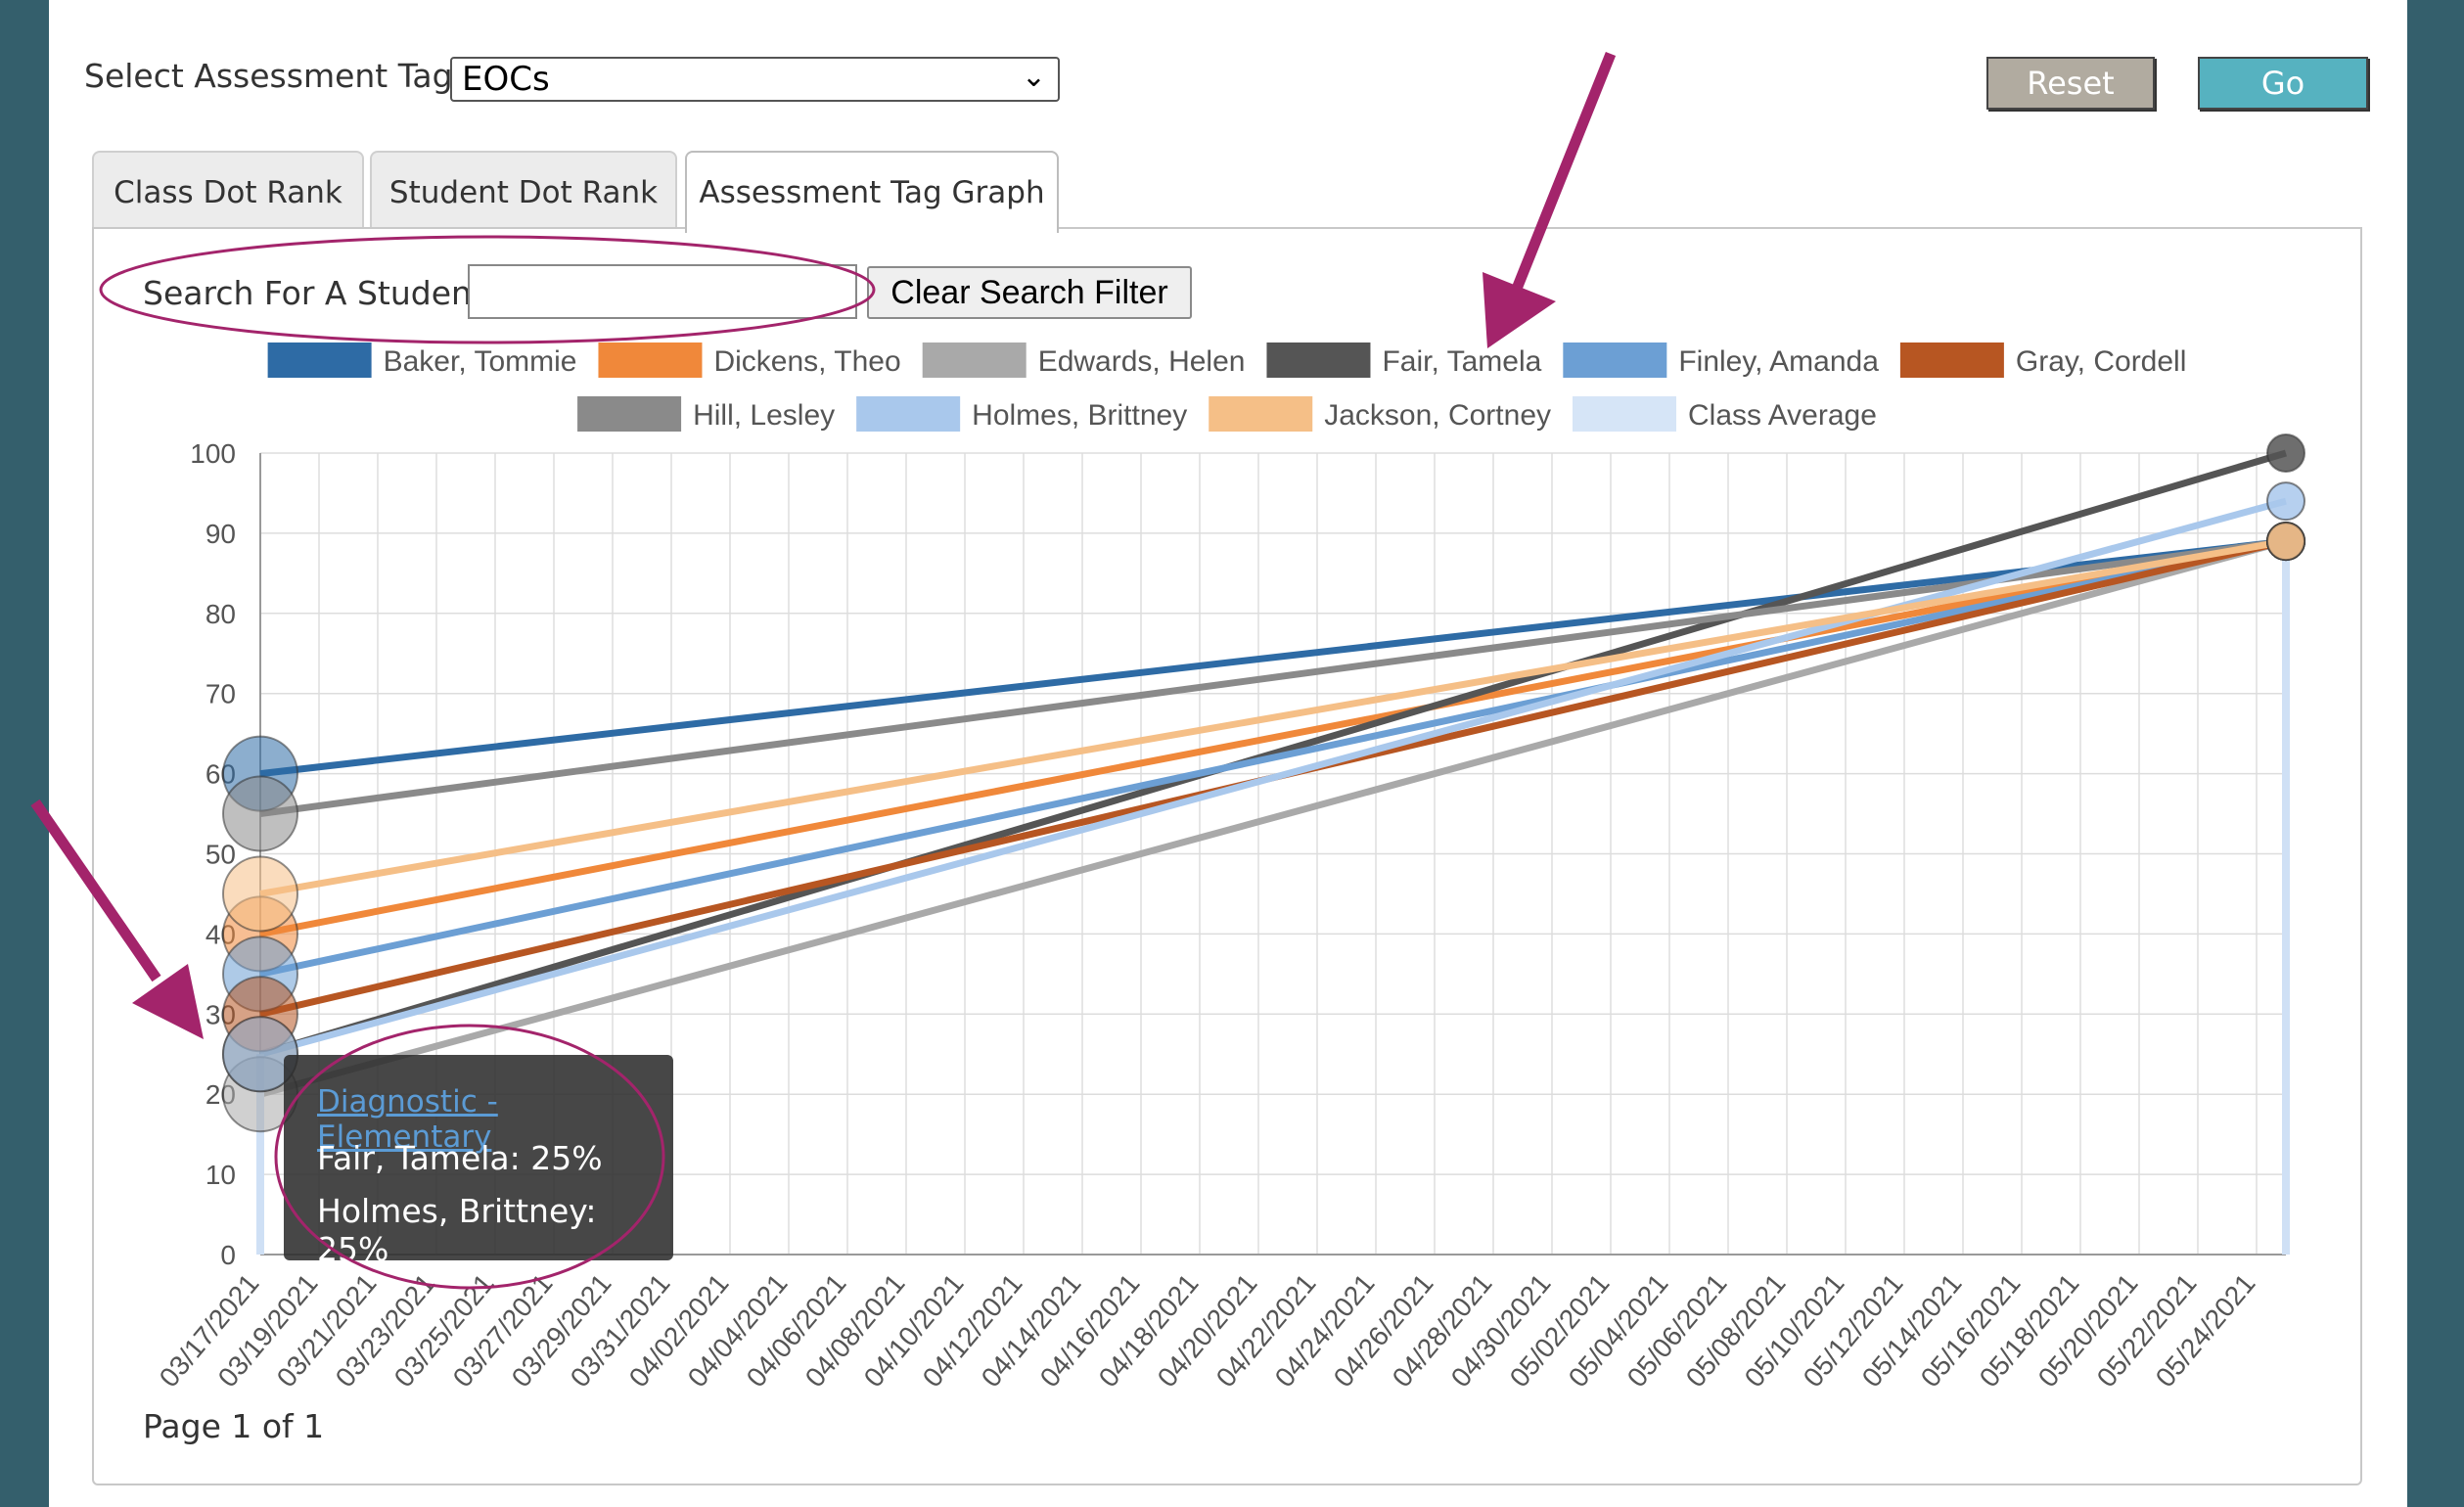 The height and width of the screenshot is (1507, 2464). I want to click on legend-label: Finley, Amanda, so click(1779, 361).